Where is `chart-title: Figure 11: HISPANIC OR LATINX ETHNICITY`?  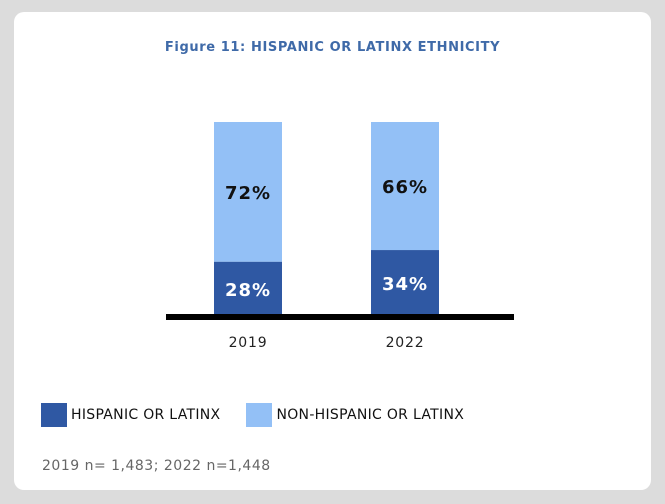 chart-title: Figure 11: HISPANIC OR LATINX ETHNICITY is located at coordinates (332, 47).